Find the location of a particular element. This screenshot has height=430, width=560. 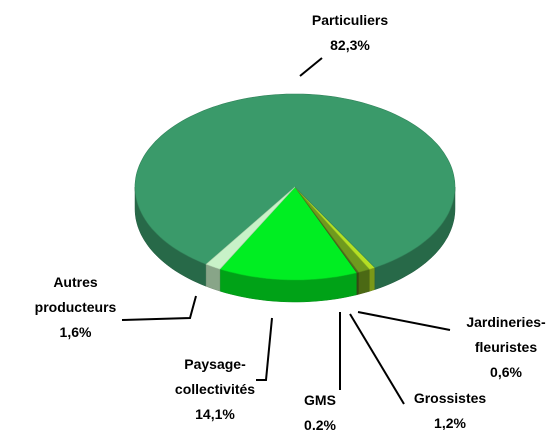

value-label: 14,1% is located at coordinates (215, 414).